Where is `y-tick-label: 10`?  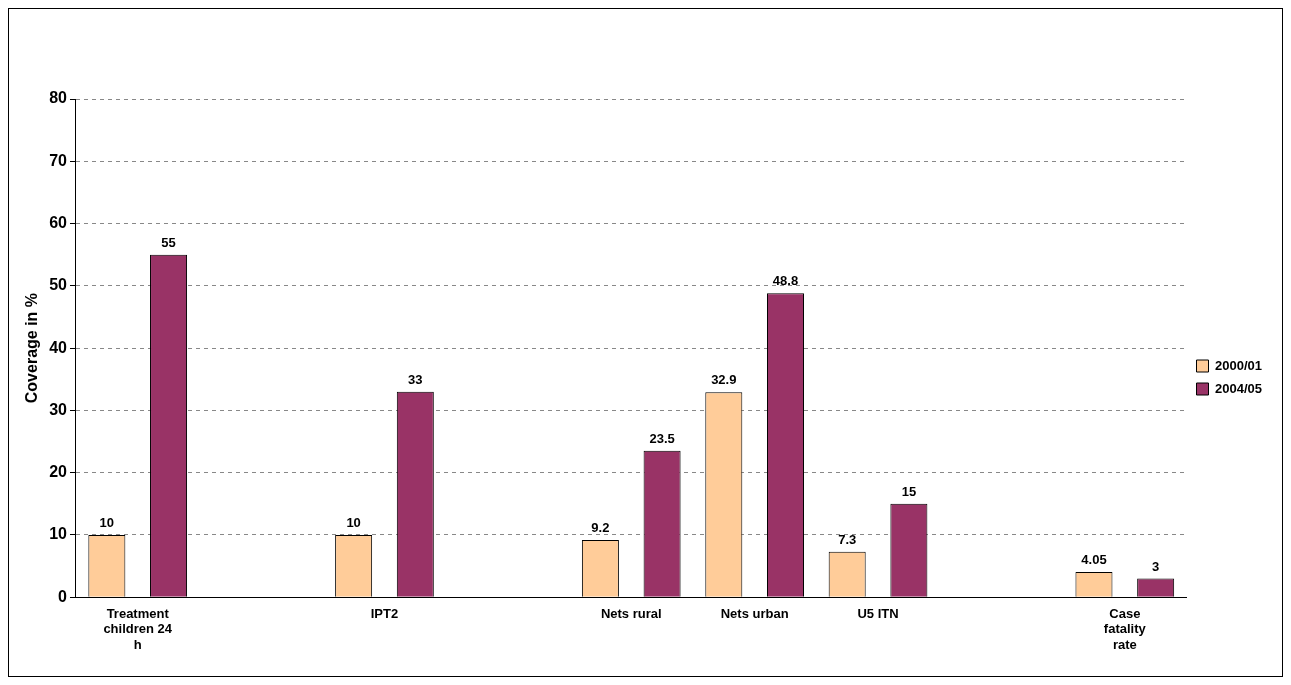 y-tick-label: 10 is located at coordinates (58, 534).